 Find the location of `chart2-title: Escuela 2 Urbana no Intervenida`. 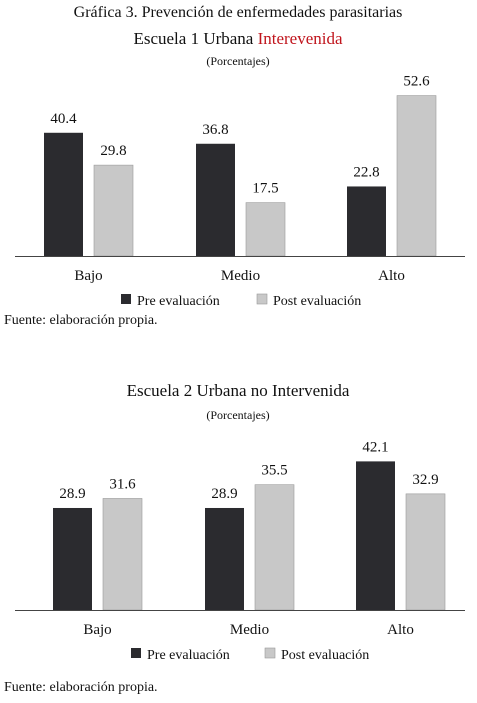

chart2-title: Escuela 2 Urbana no Intervenida is located at coordinates (238, 390).